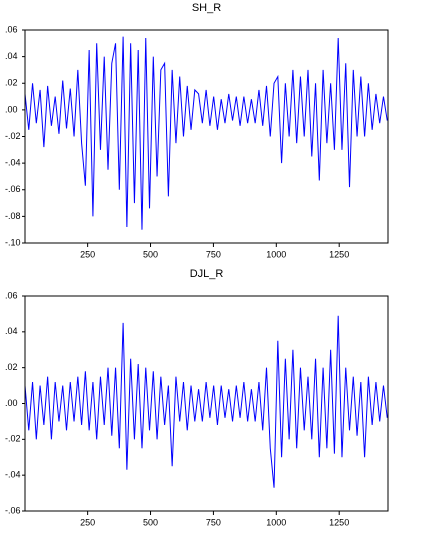 This screenshot has height=546, width=438. What do you see at coordinates (13, 216) in the screenshot?
I see `y-tick-label: -.08` at bounding box center [13, 216].